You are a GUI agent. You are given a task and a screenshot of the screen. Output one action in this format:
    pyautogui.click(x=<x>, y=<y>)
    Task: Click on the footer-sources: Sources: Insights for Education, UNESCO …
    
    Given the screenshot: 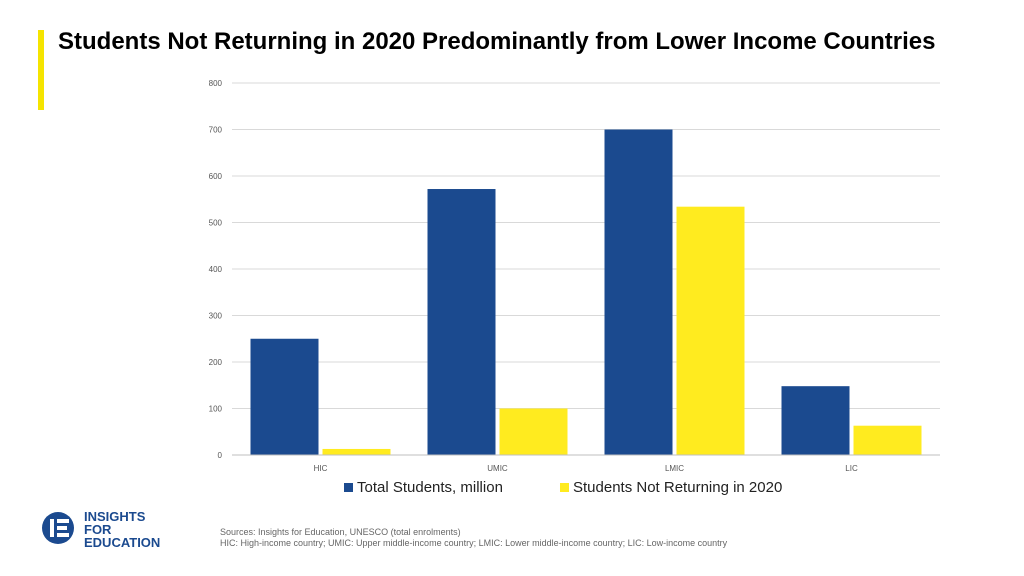 What is the action you would take?
    pyautogui.click(x=473, y=538)
    